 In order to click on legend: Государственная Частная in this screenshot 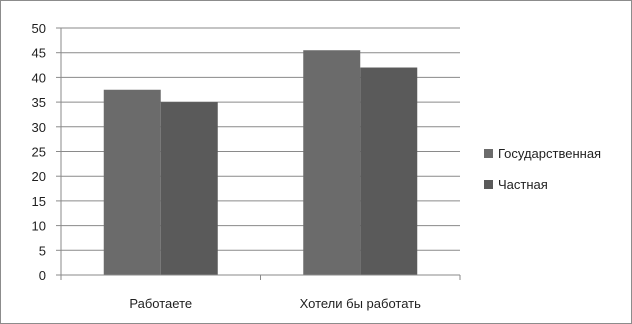, I will do `click(542, 169)`.